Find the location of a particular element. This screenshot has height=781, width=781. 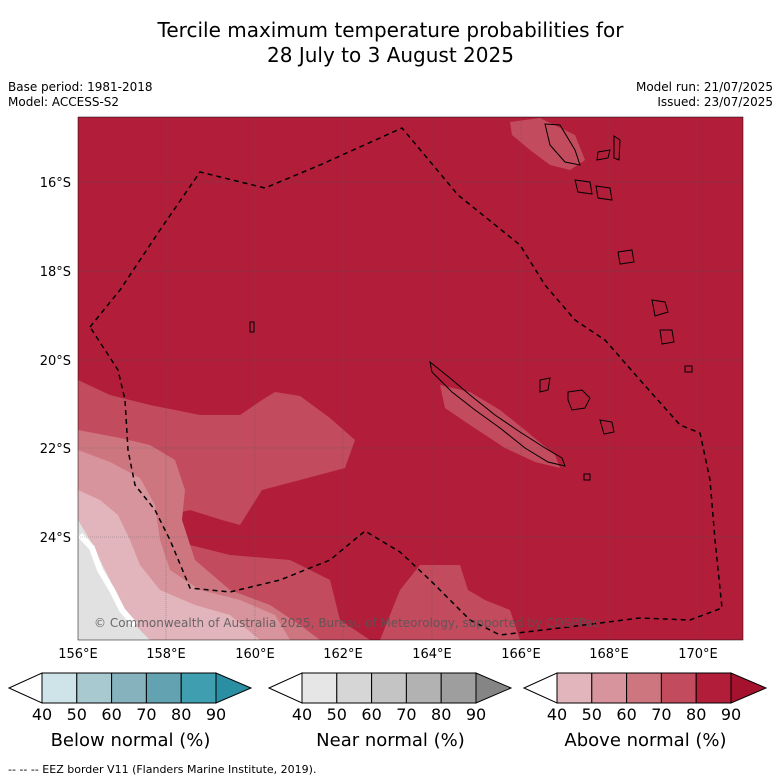

lon-label-156e: 156°E is located at coordinates (78, 653).